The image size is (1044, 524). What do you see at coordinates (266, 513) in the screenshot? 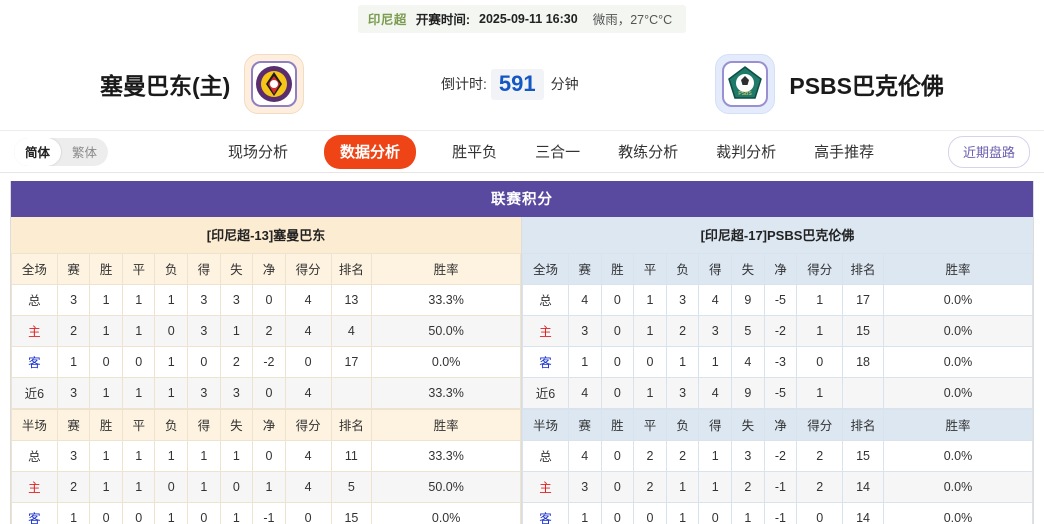
I see `table-row: 客 1 0 0 1 0 1 -1 0 15 0.0%` at bounding box center [266, 513].